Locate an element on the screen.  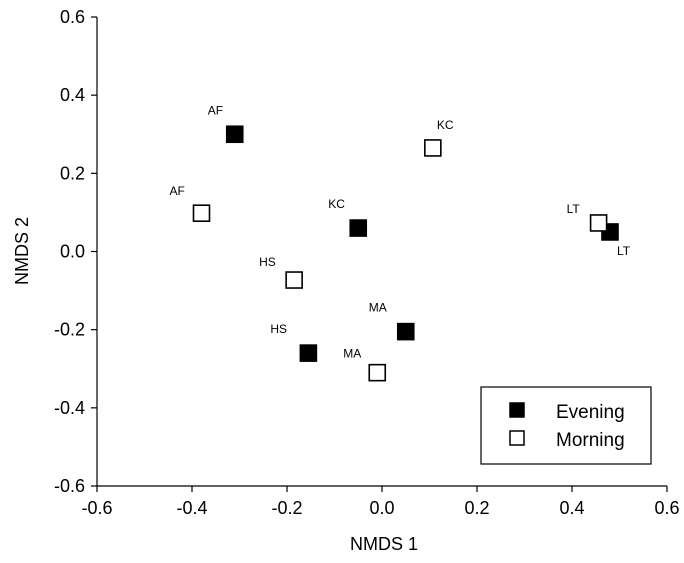
y-tick-label: 0.0 is located at coordinates (72, 252).